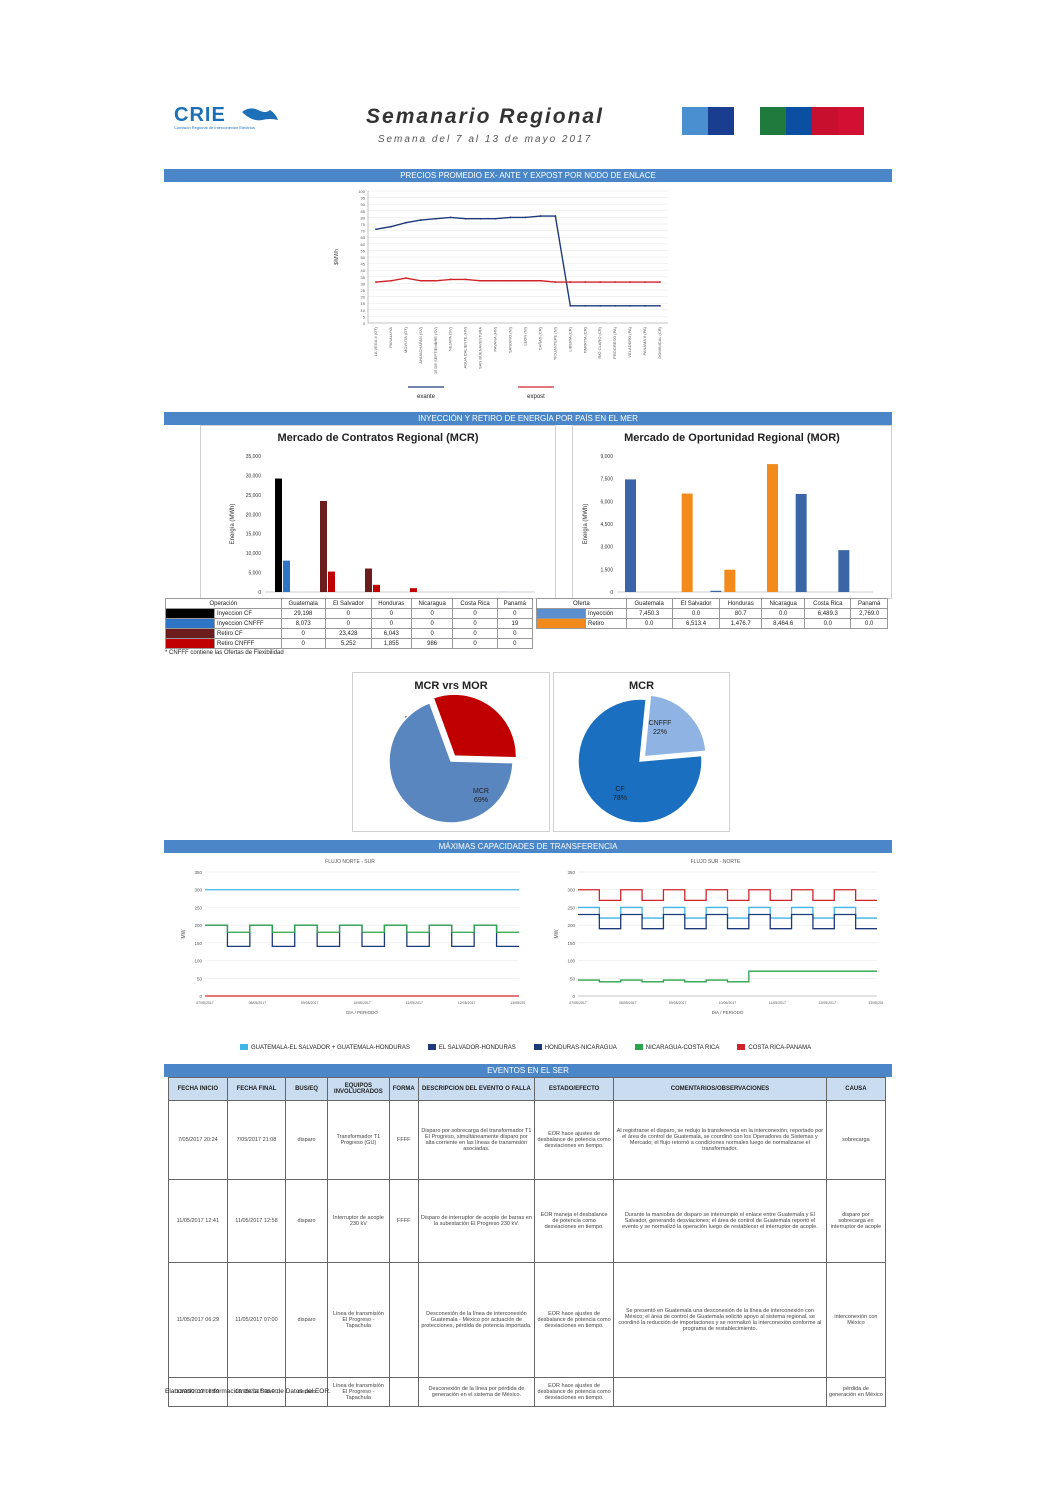 The image size is (1058, 1496). Describe the element at coordinates (578, 1003) in the screenshot. I see `x-tick-label: 07/05/2017` at that location.